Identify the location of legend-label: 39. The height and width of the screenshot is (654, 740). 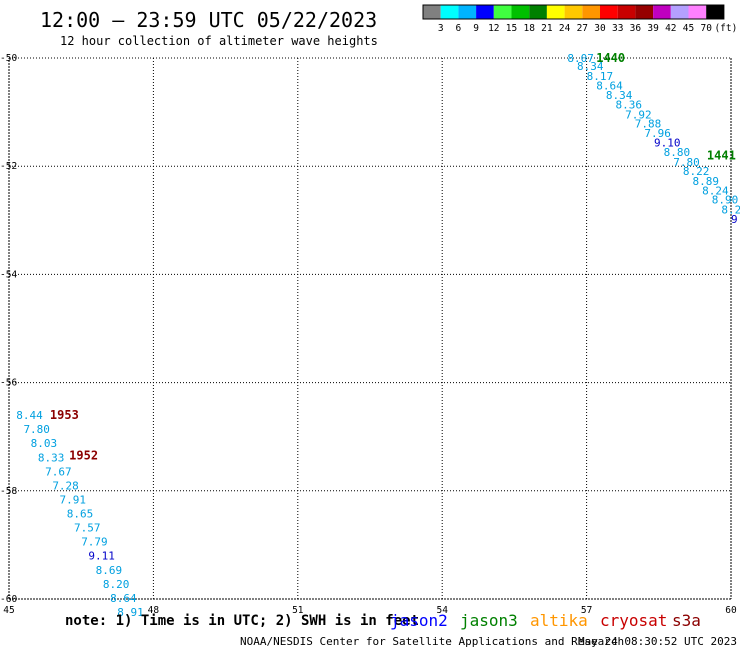
(653, 28).